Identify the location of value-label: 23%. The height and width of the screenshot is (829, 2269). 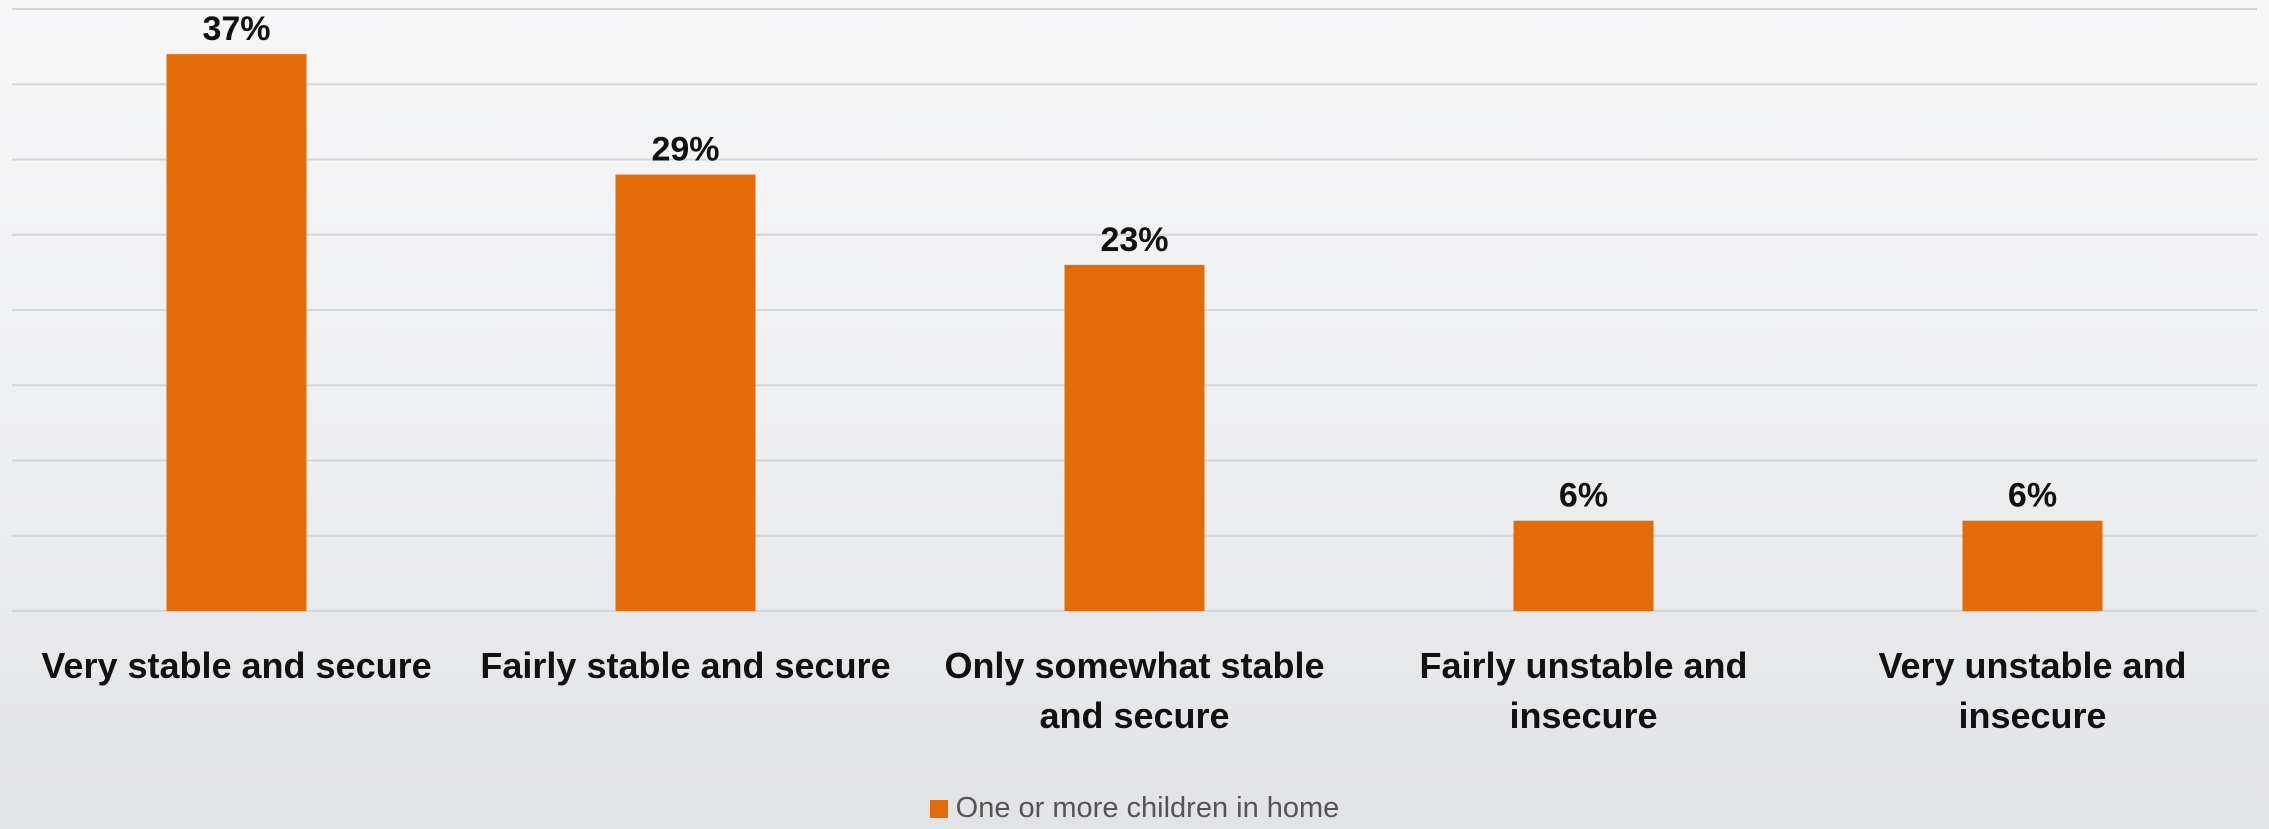
(1134, 240).